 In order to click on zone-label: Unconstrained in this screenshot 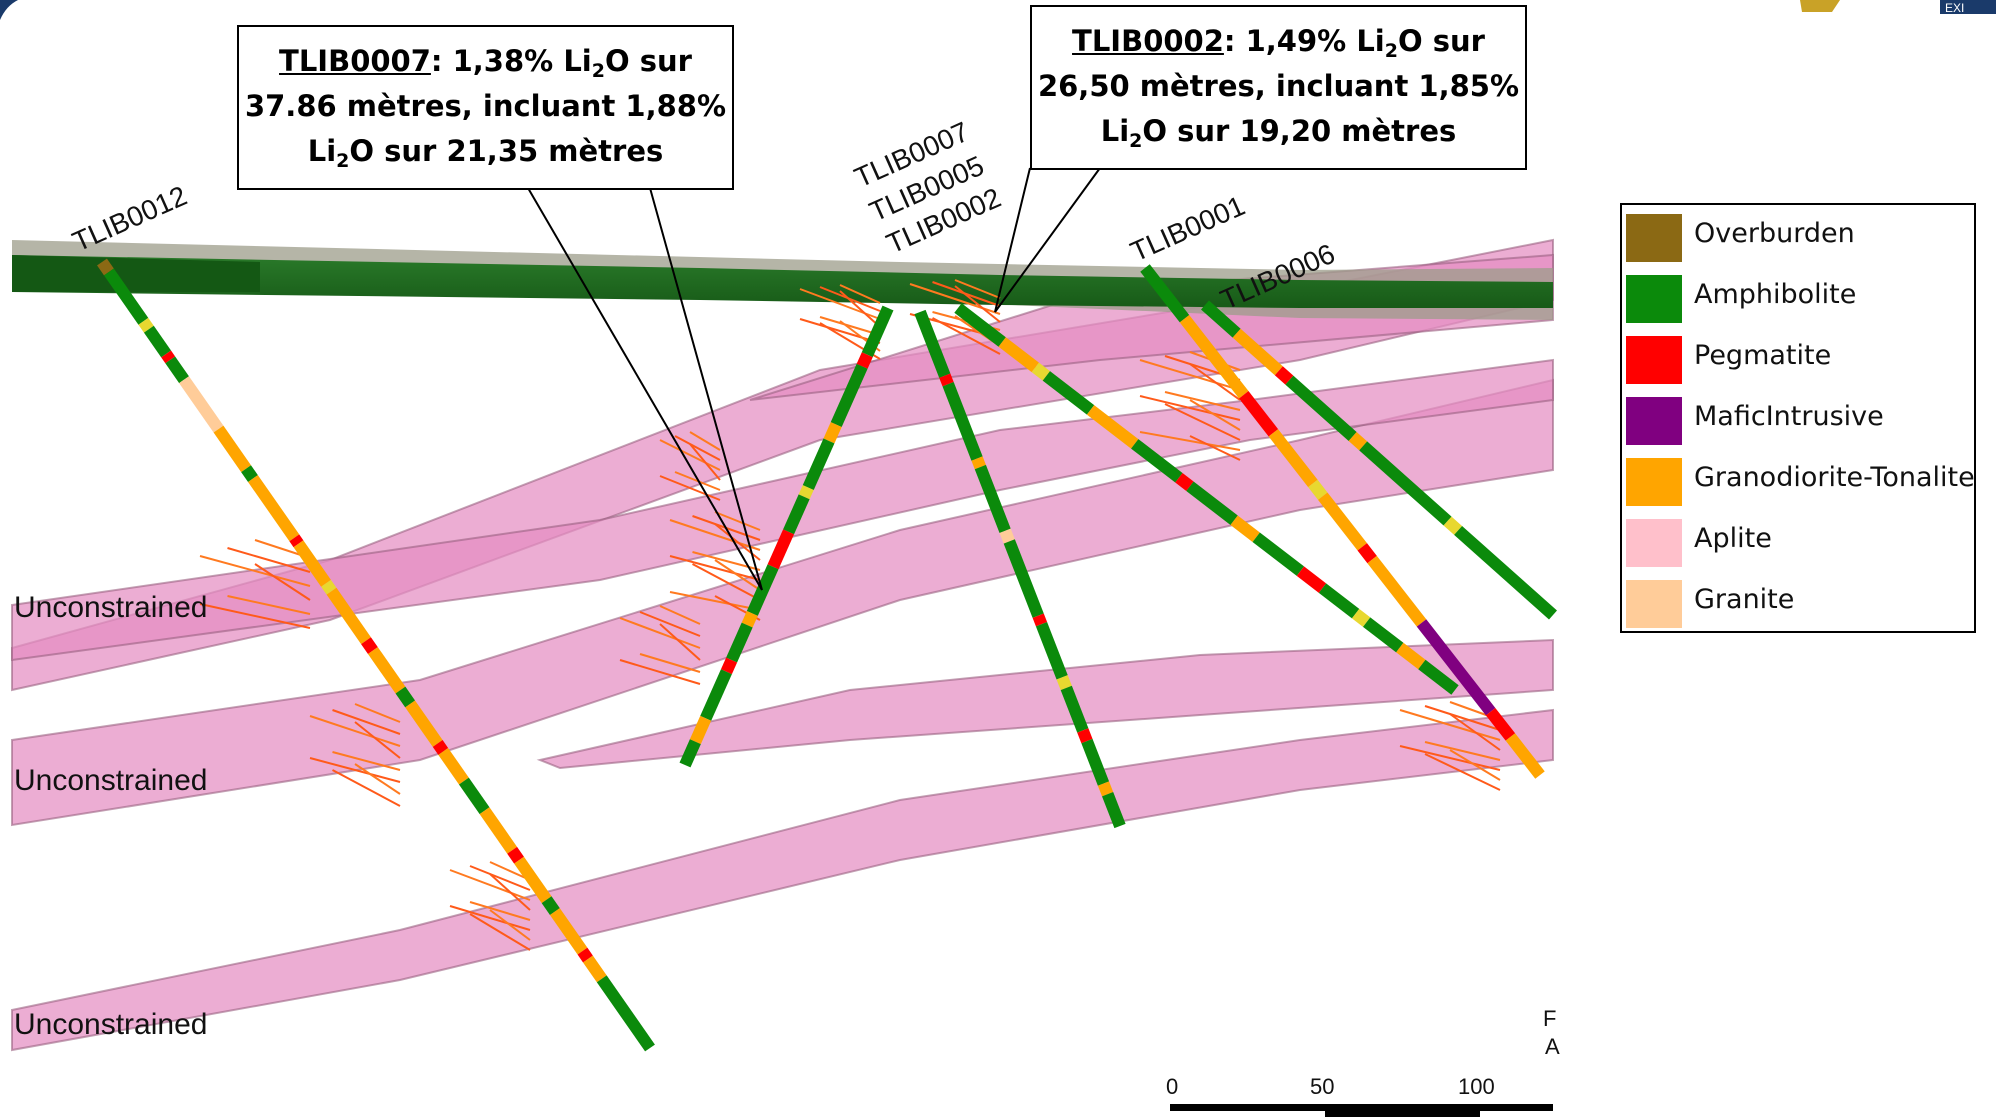, I will do `click(110, 607)`.